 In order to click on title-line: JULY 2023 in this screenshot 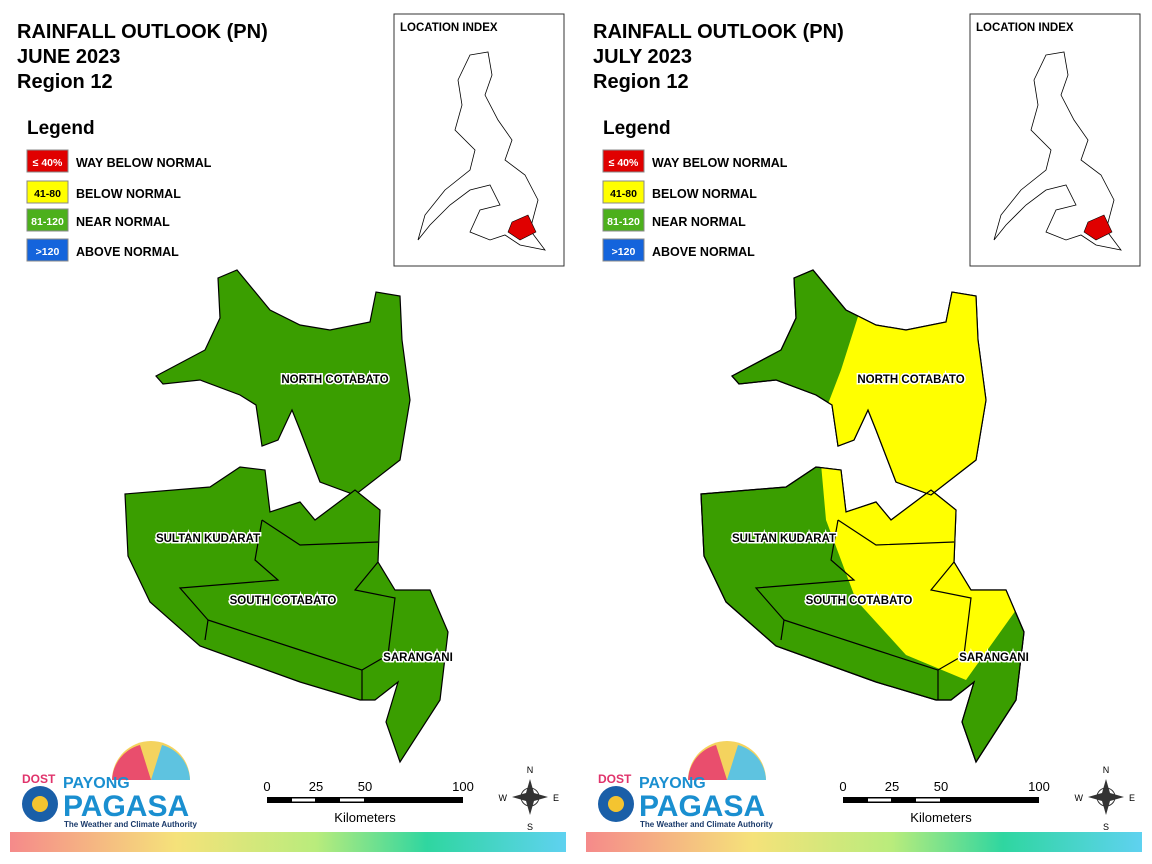, I will do `click(642, 57)`.